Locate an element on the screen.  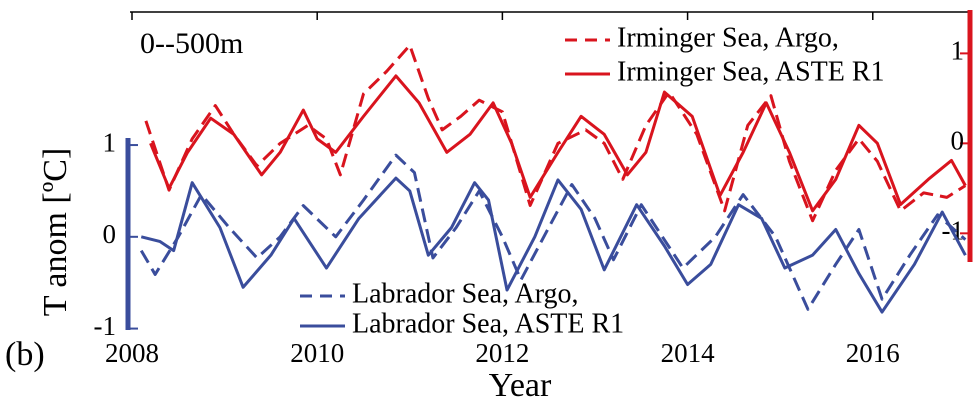
legend-label: Irminger Sea, ASTE R1 is located at coordinates (751, 71).